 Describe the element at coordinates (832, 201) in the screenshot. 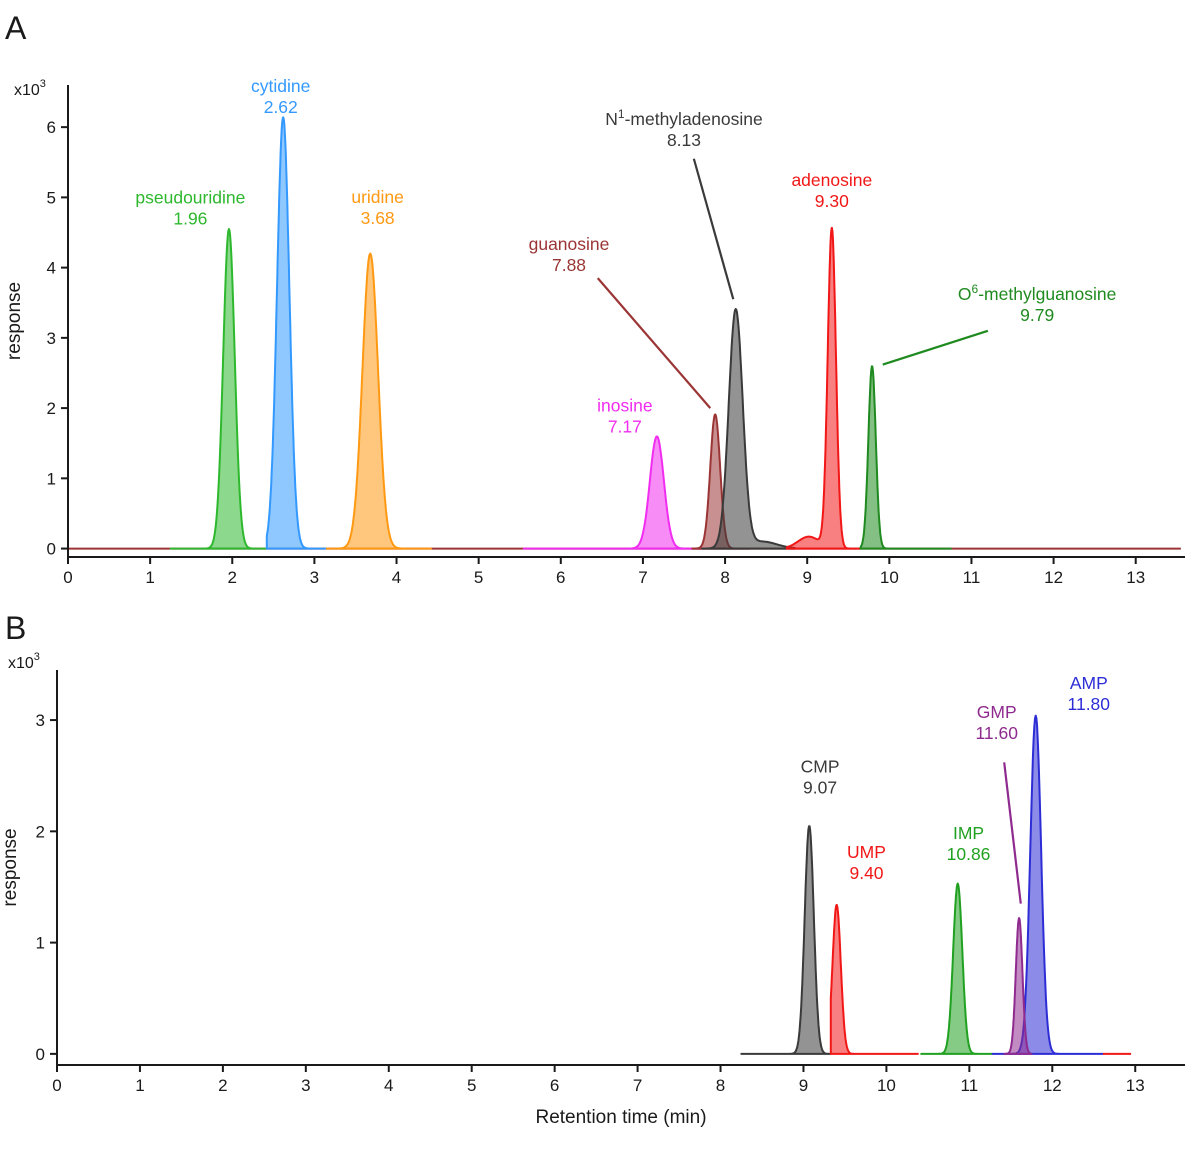

I see `peak-label-adenosine: 9.30` at that location.